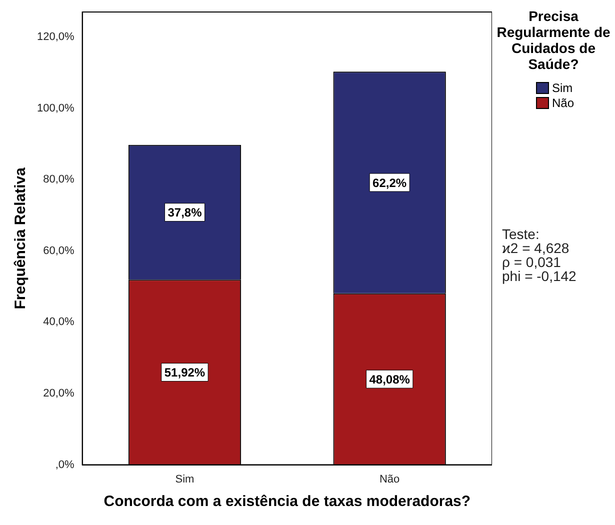 The width and height of the screenshot is (615, 525). Describe the element at coordinates (521, 234) in the screenshot. I see `text: Teste:` at that location.